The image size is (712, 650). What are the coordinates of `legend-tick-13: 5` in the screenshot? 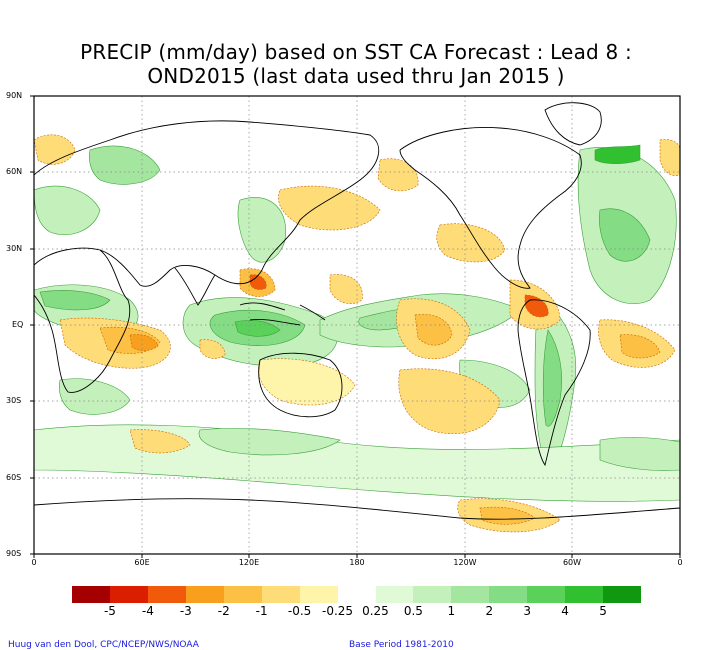 It's located at (603, 611).